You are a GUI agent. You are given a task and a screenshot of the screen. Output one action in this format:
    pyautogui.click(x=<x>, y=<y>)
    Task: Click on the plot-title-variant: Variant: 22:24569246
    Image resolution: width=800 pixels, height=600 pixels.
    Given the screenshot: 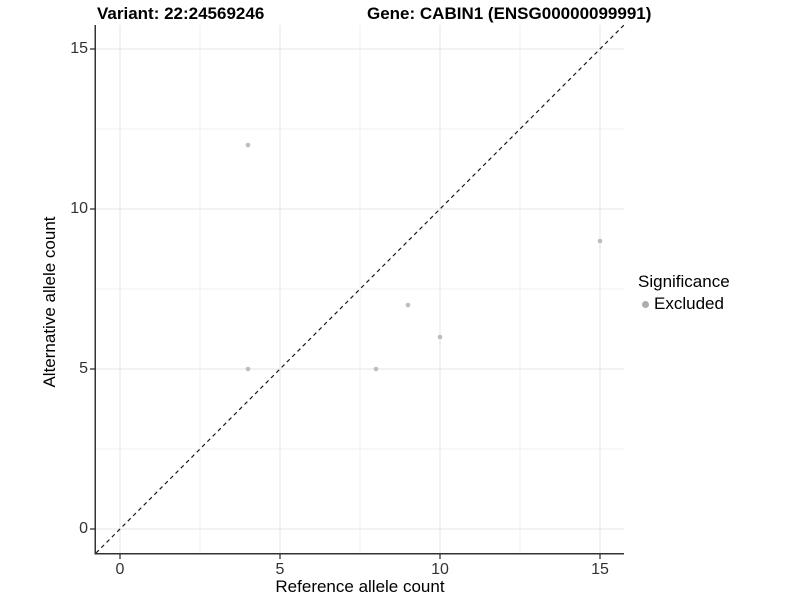 What is the action you would take?
    pyautogui.click(x=181, y=13)
    